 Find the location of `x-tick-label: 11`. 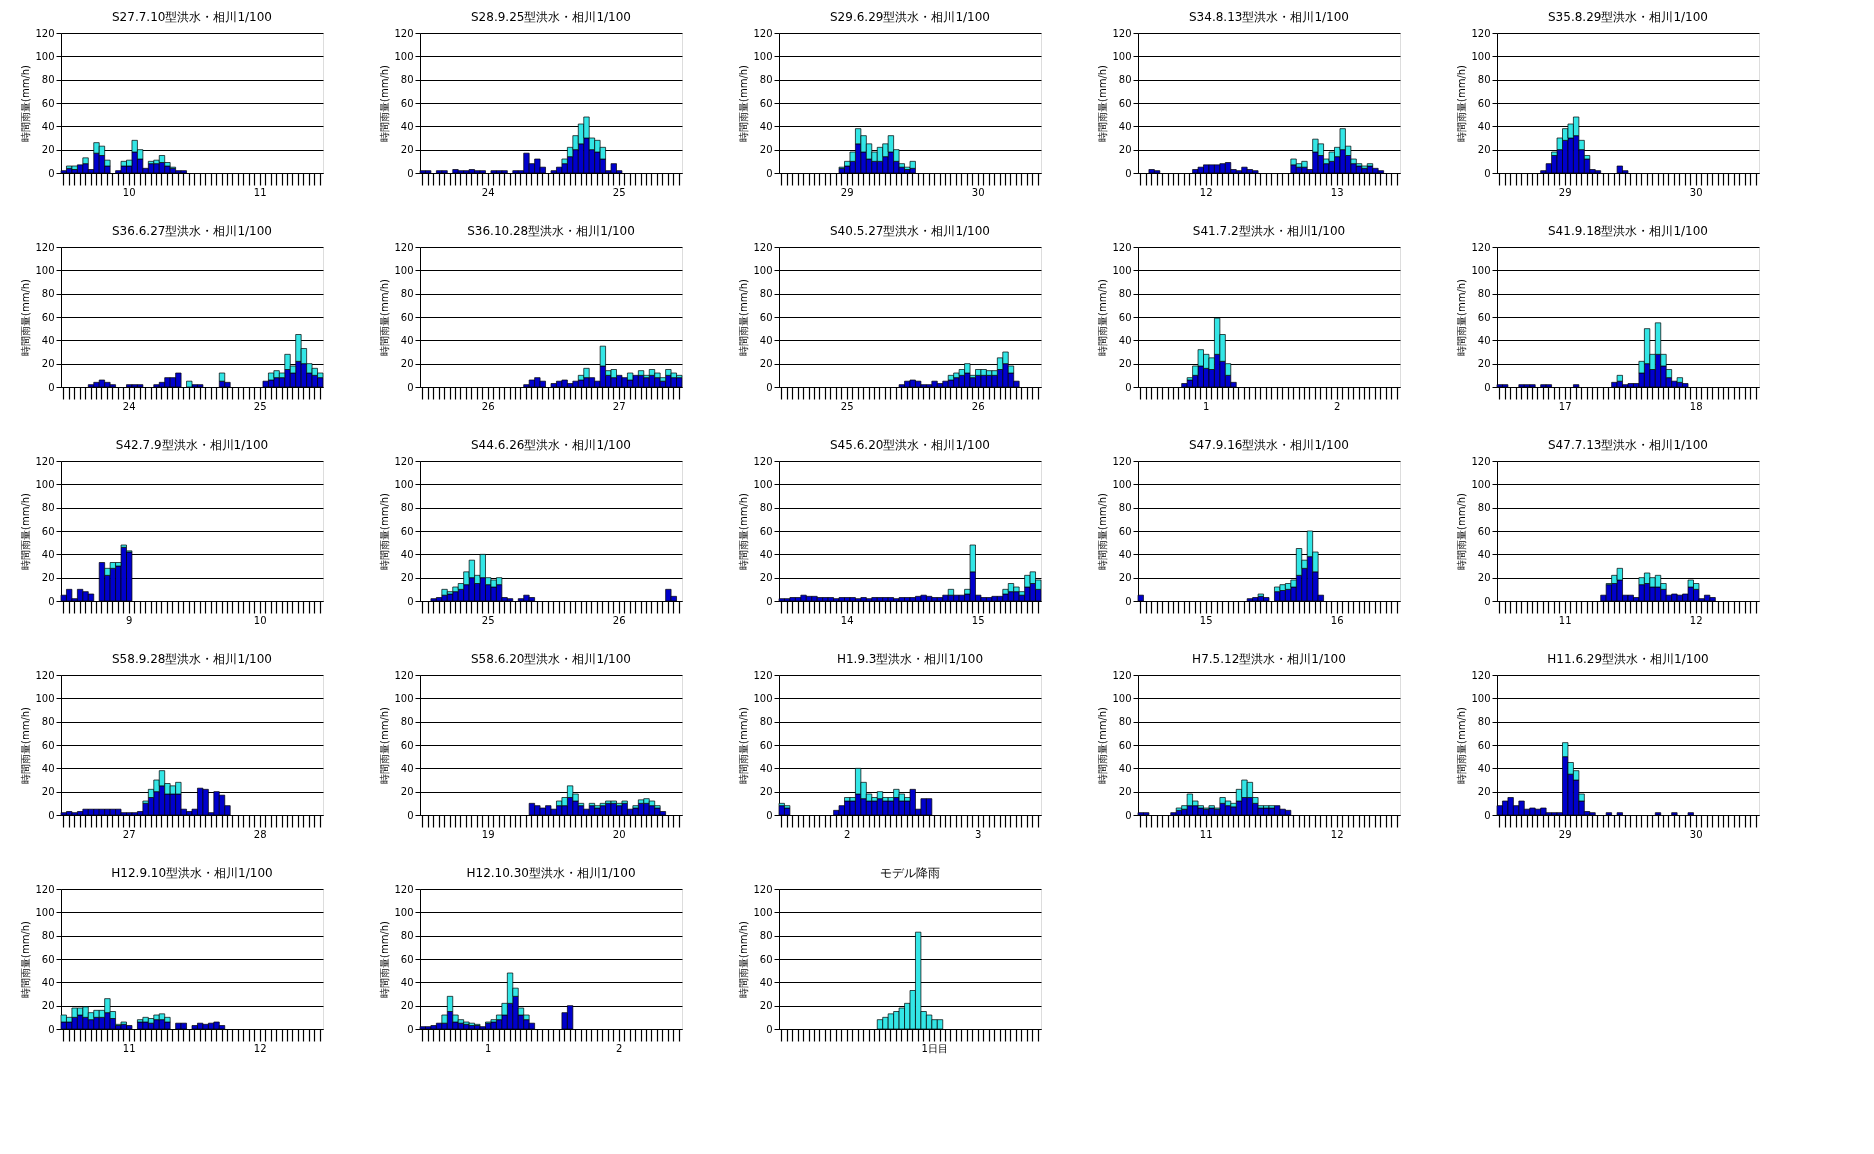

x-tick-label: 11 is located at coordinates (1206, 834).